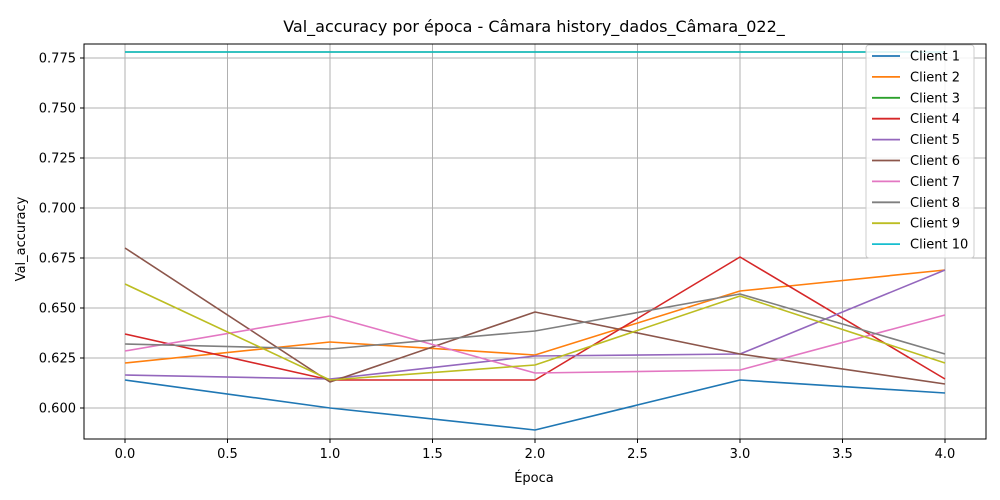 This screenshot has width=1000, height=500. I want to click on x-tick-label: 0.0, so click(125, 454).